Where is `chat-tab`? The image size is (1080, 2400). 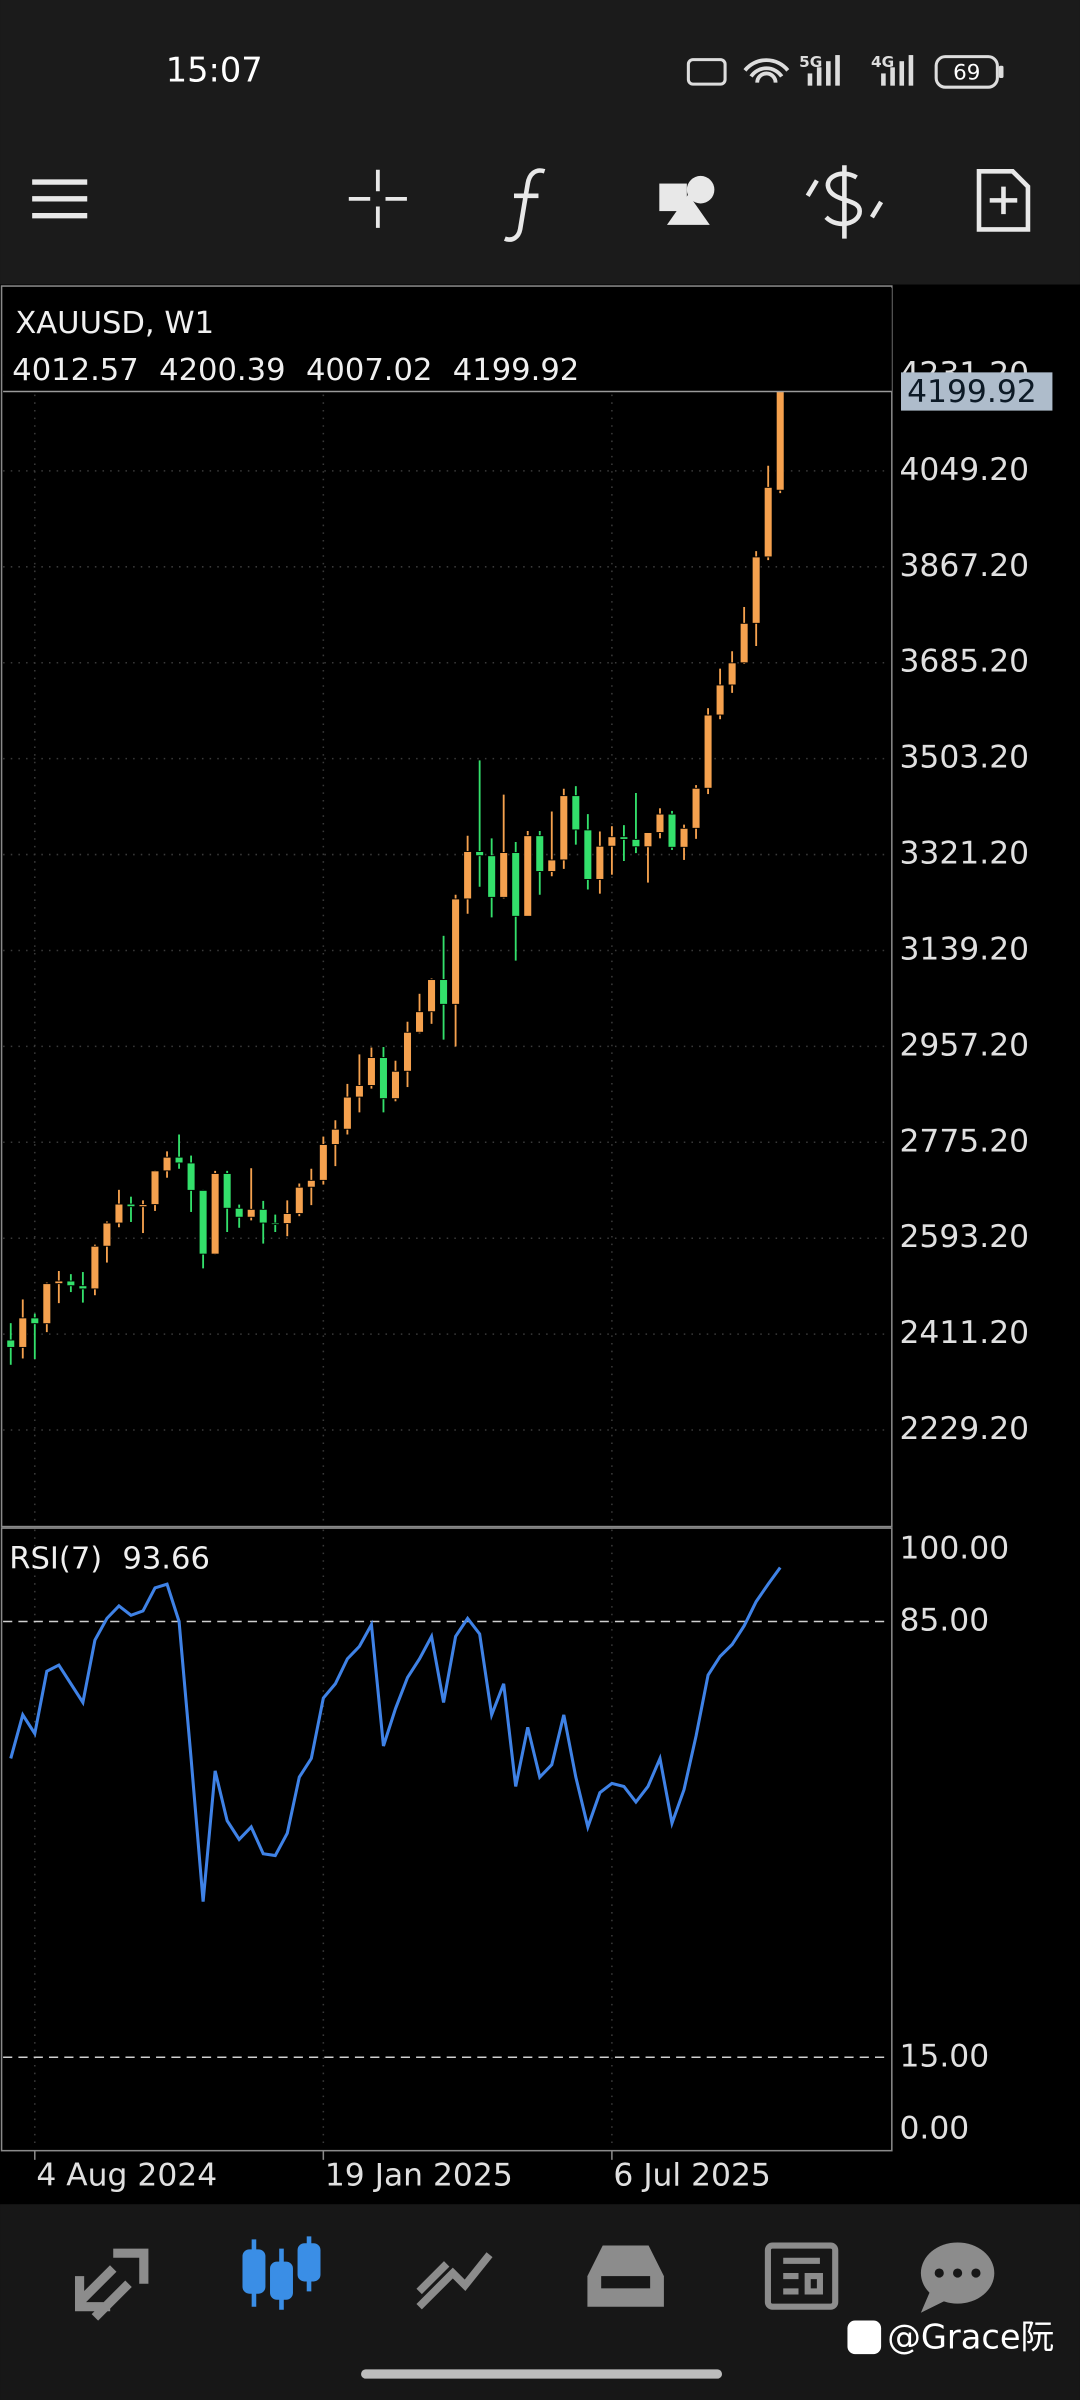
chat-tab is located at coordinates (957, 2277).